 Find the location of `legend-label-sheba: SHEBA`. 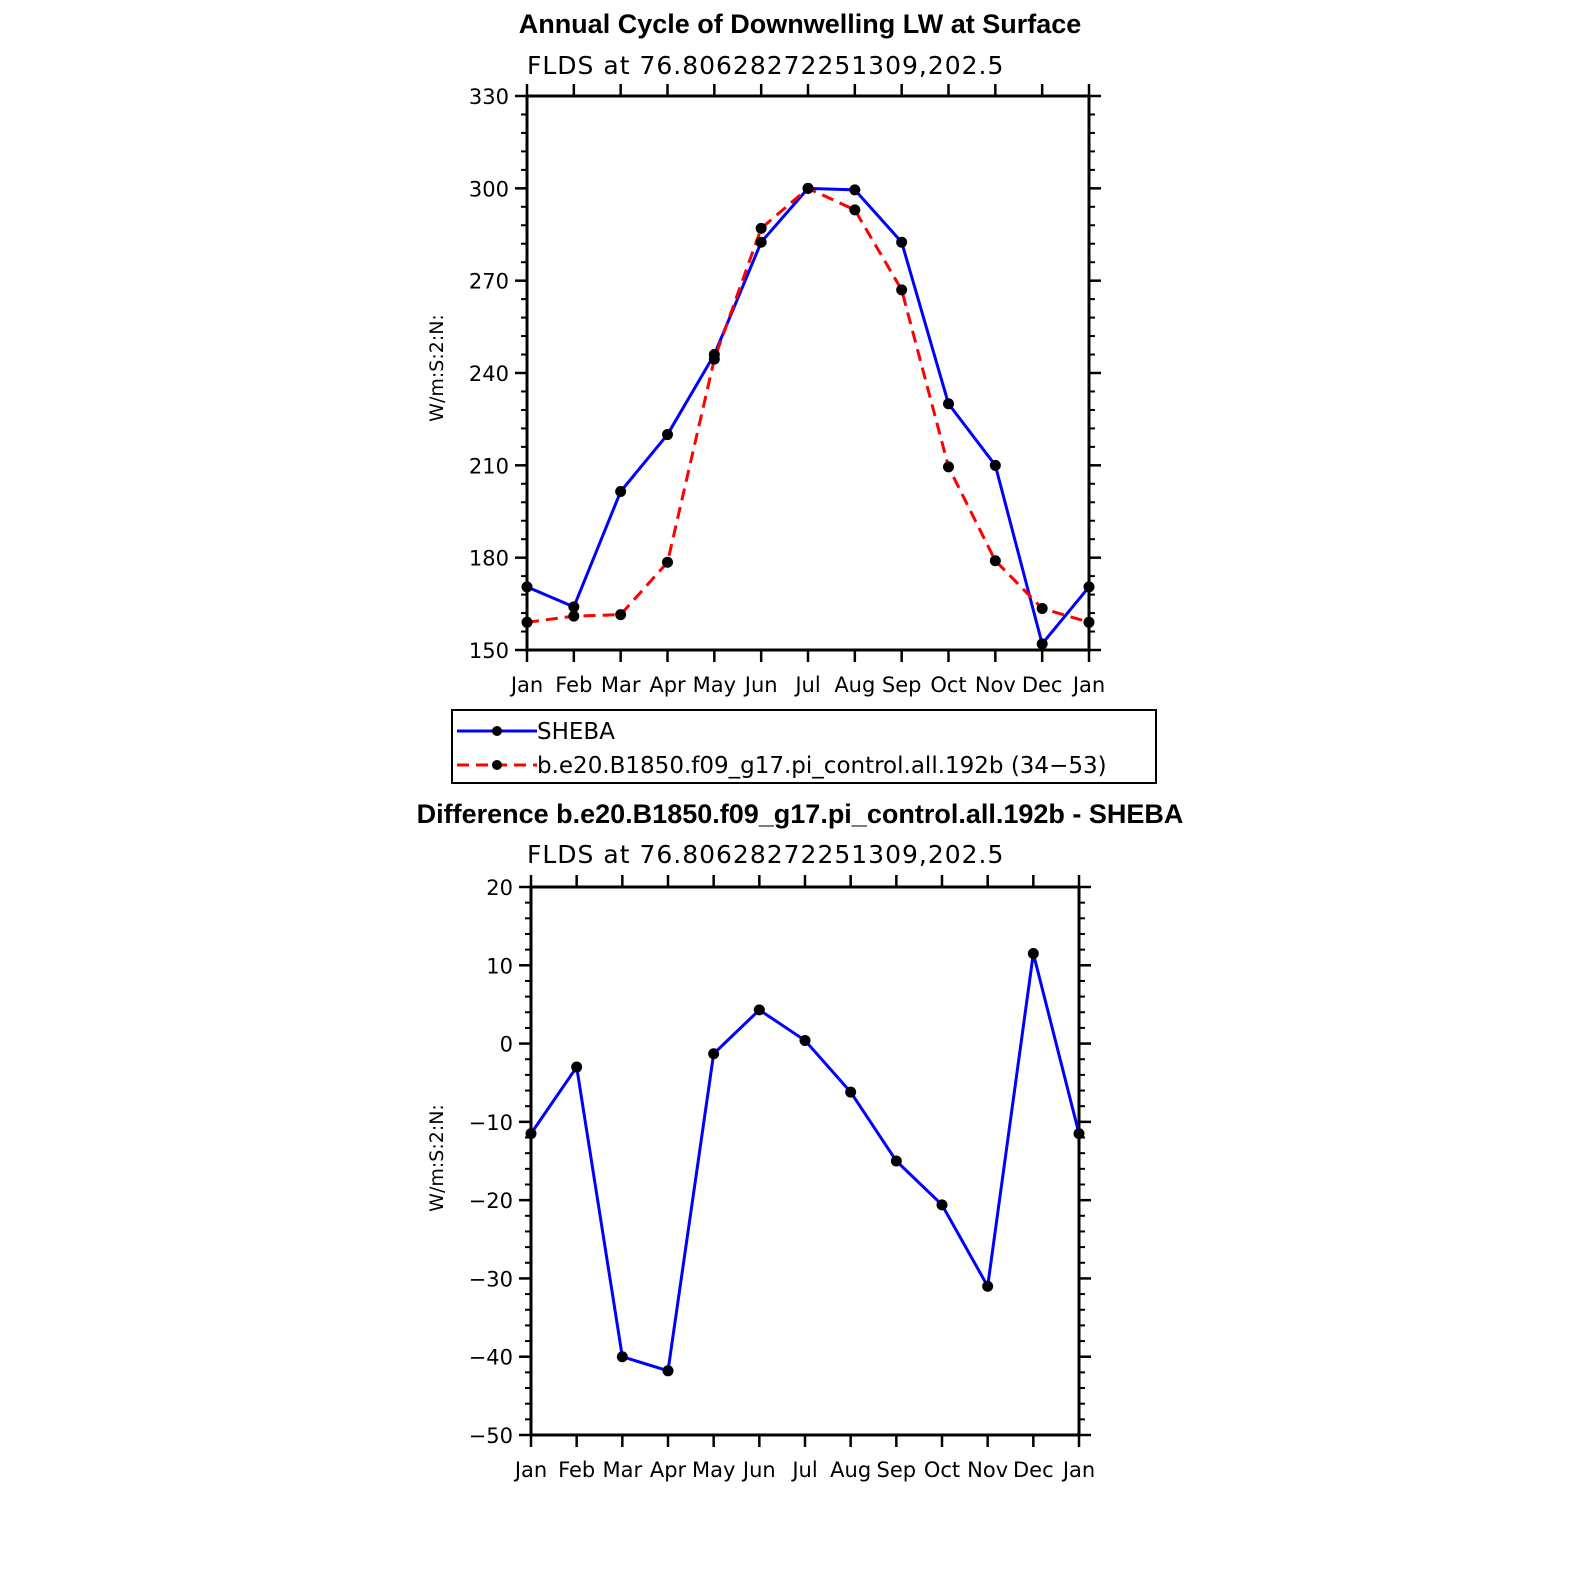

legend-label-sheba: SHEBA is located at coordinates (576, 732).